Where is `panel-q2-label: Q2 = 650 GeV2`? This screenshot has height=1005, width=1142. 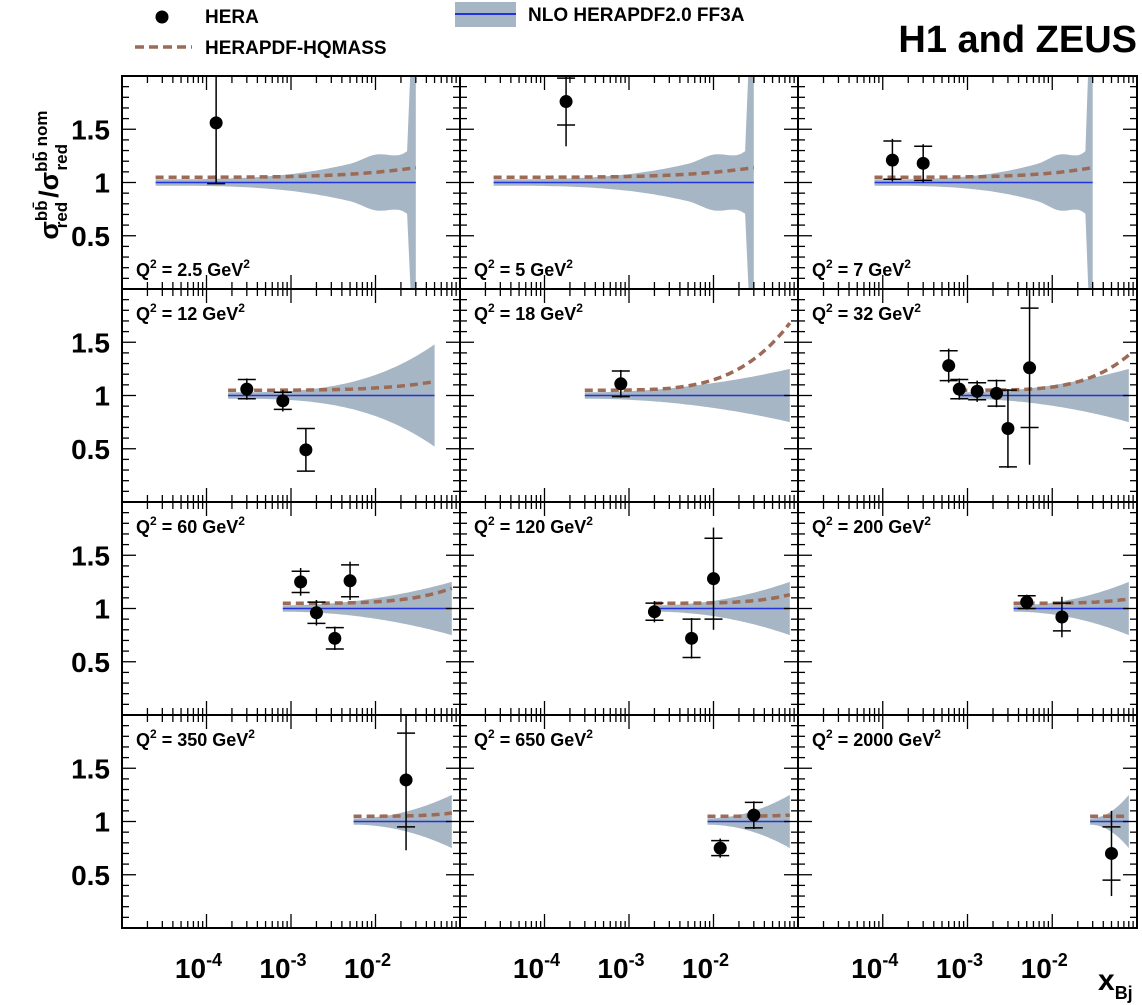
panel-q2-label: Q2 = 650 GeV2 is located at coordinates (533, 738).